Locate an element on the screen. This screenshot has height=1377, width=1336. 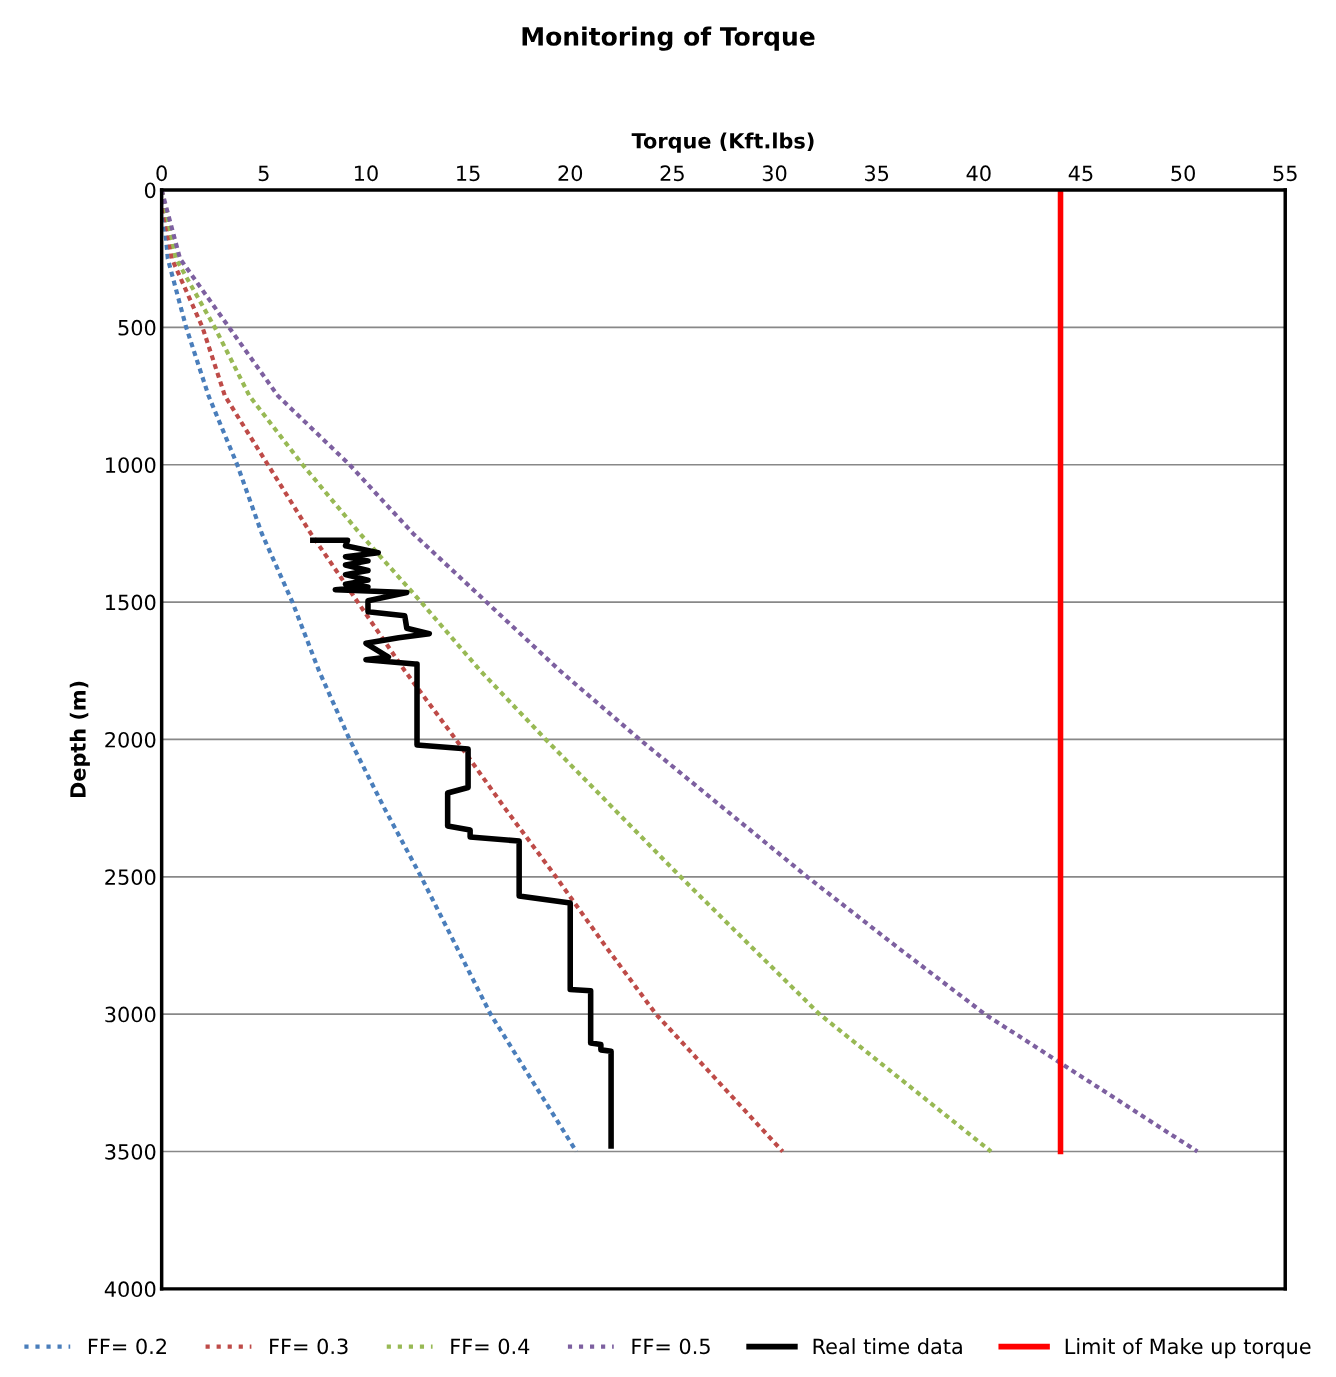
x-tick-label: 45 is located at coordinates (1080, 173).